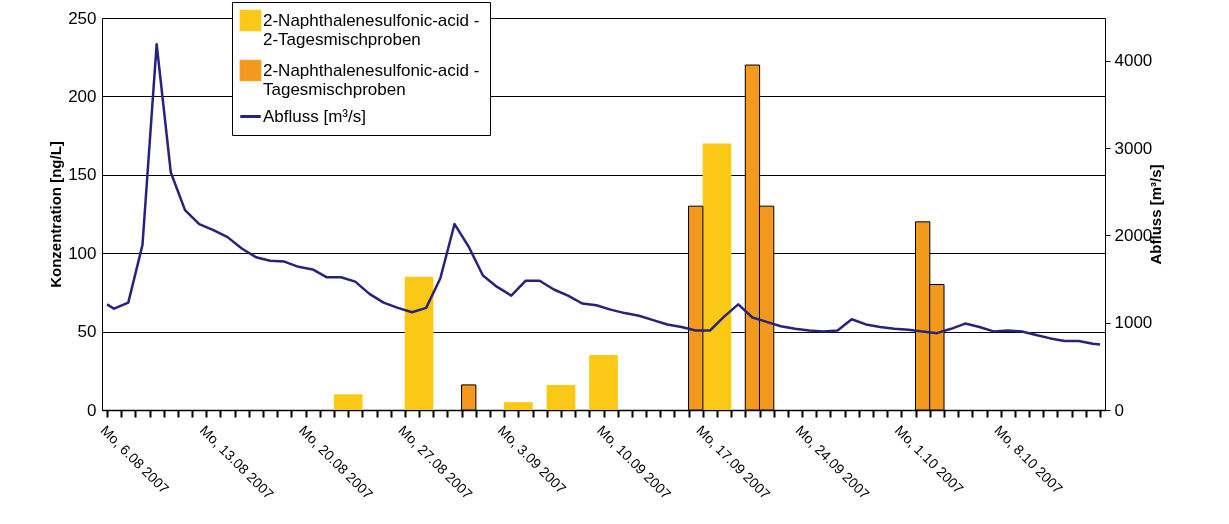 The height and width of the screenshot is (524, 1229). Describe the element at coordinates (82, 253) in the screenshot. I see `y-tick-label: 100` at that location.